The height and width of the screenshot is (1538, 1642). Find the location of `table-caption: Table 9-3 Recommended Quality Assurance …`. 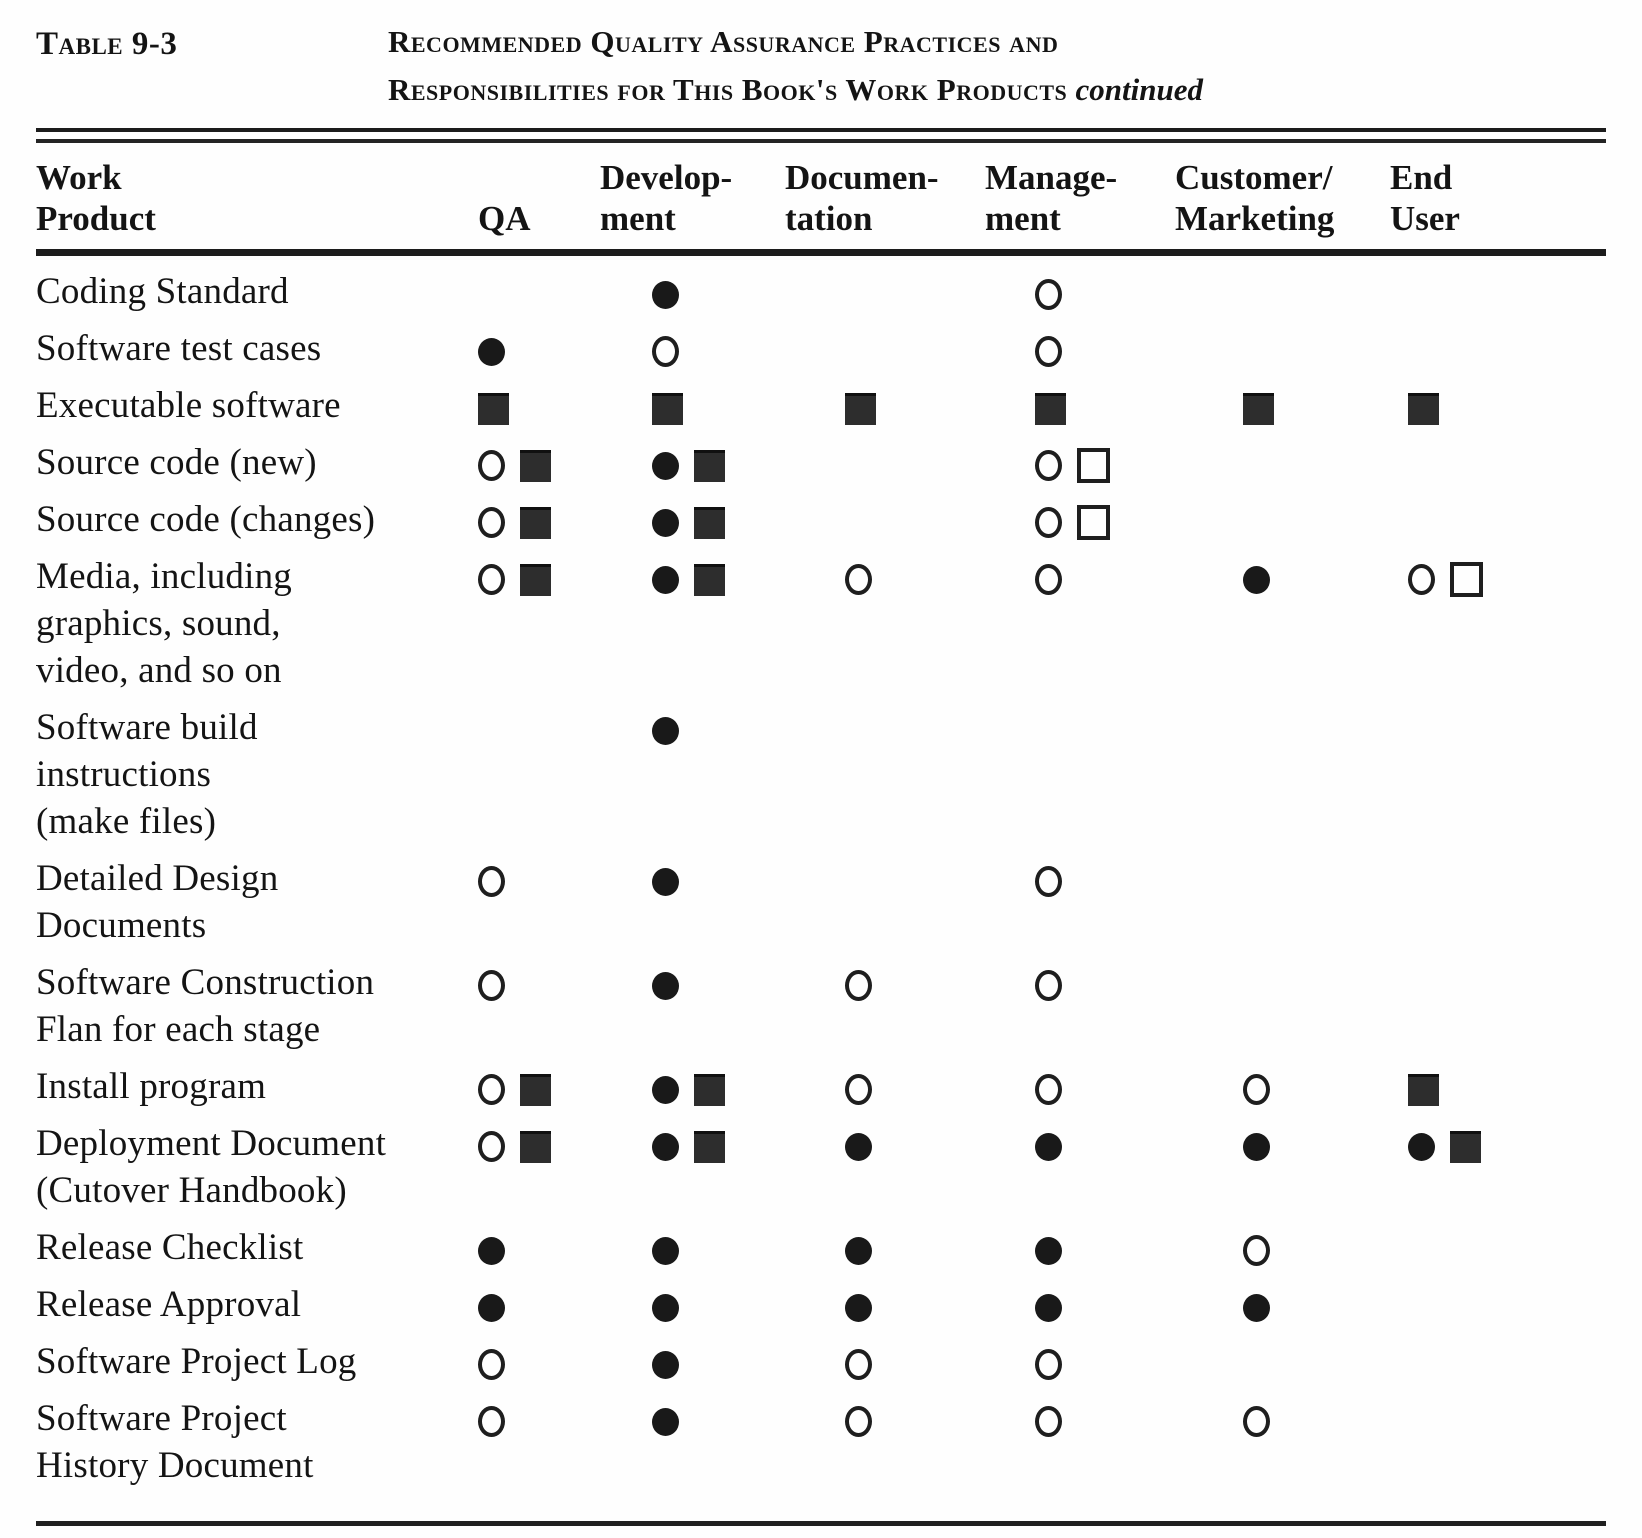

table-caption: Table 9-3 Recommended Quality Assurance … is located at coordinates (821, 66).